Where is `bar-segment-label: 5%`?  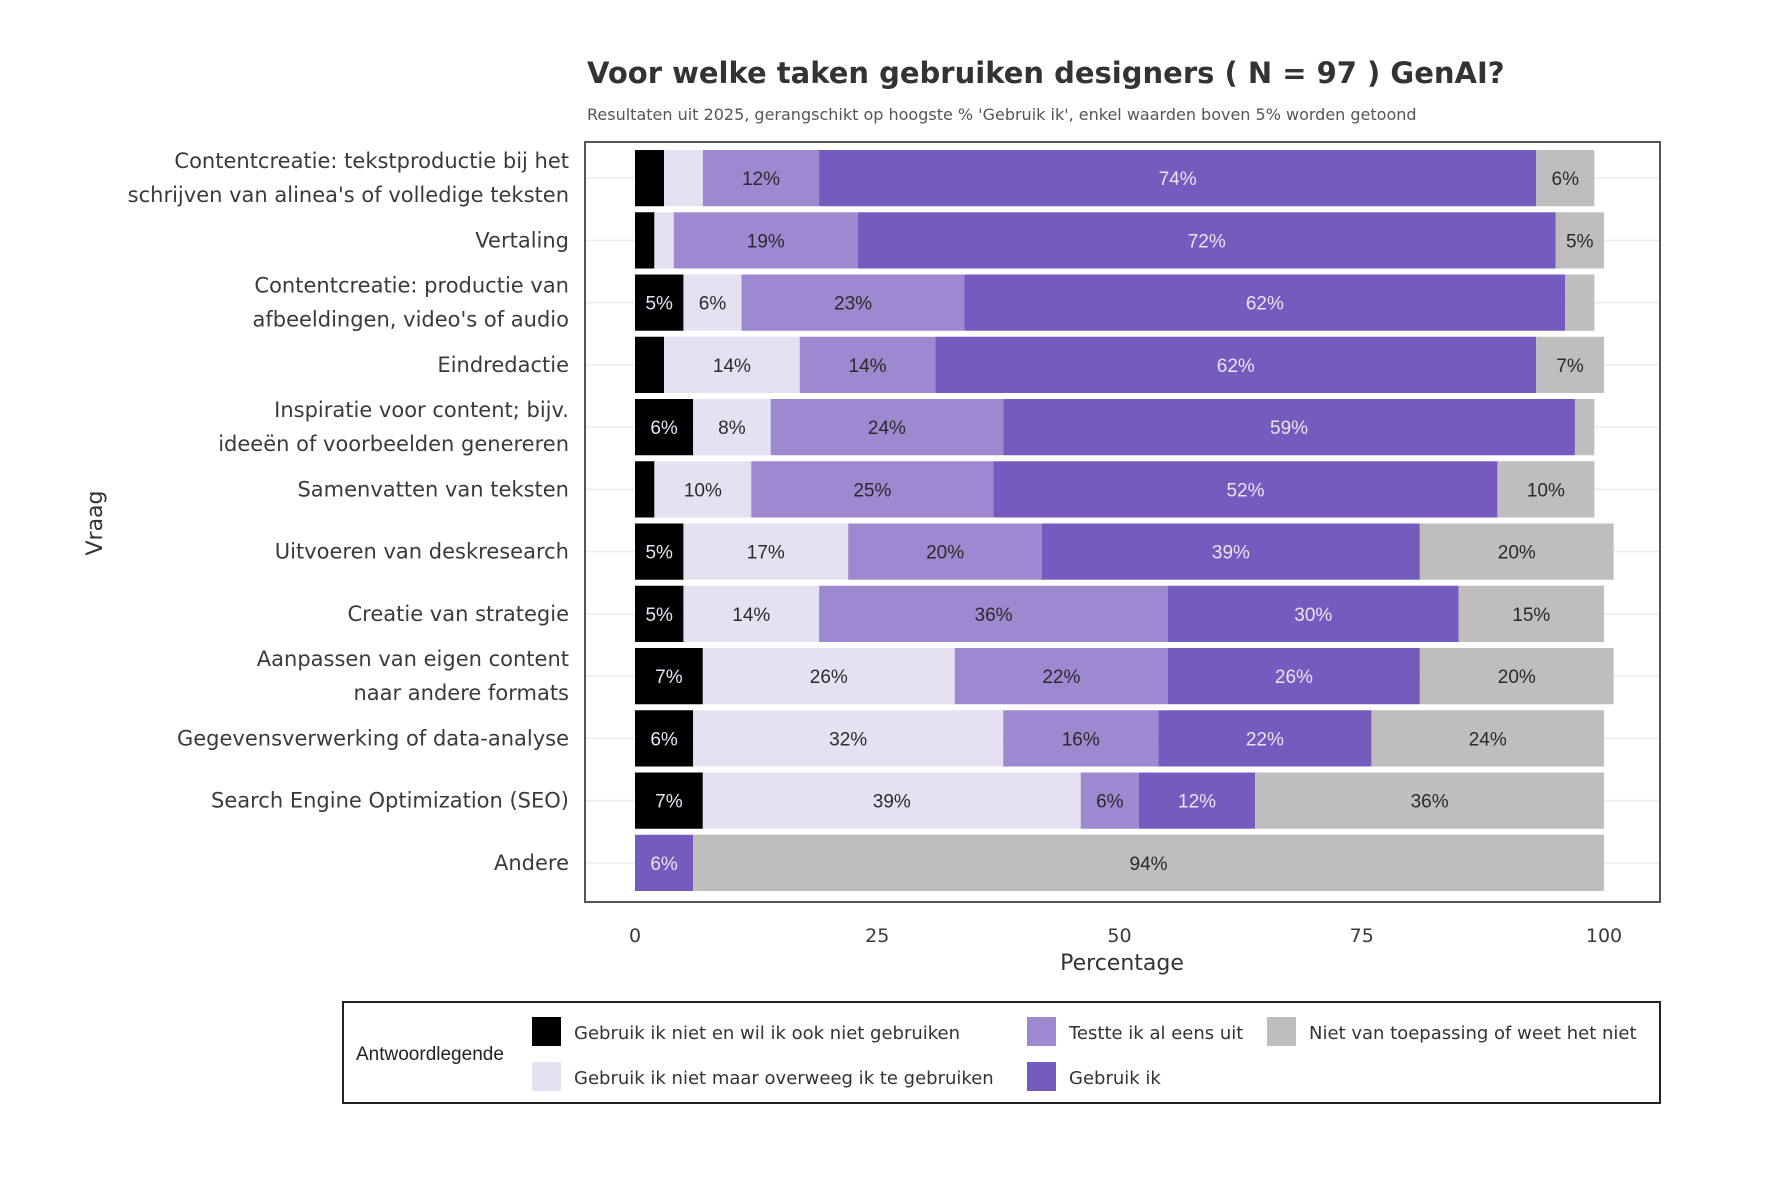 bar-segment-label: 5% is located at coordinates (659, 553).